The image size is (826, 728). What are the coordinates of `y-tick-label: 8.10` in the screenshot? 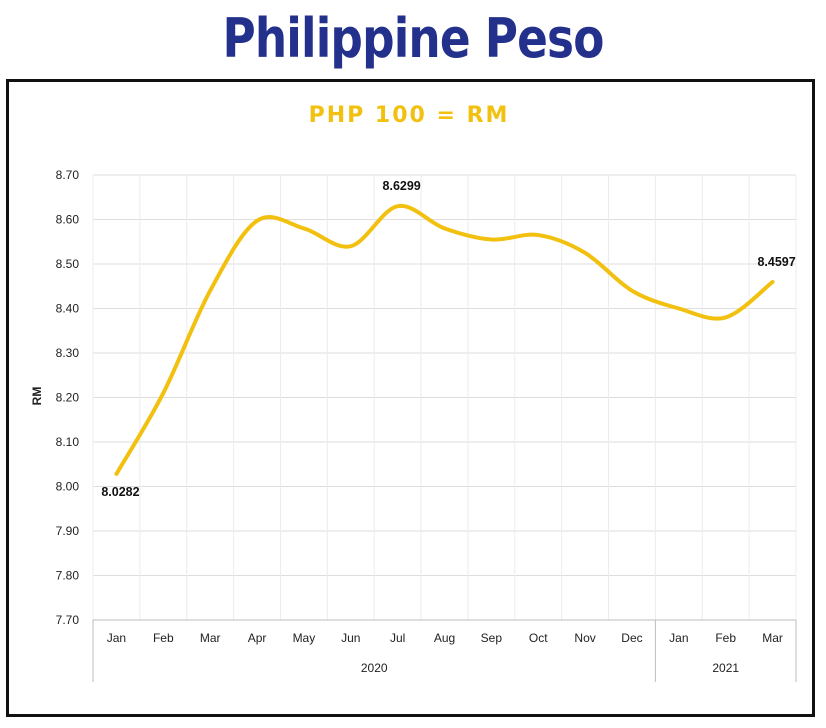 It's located at (68, 442).